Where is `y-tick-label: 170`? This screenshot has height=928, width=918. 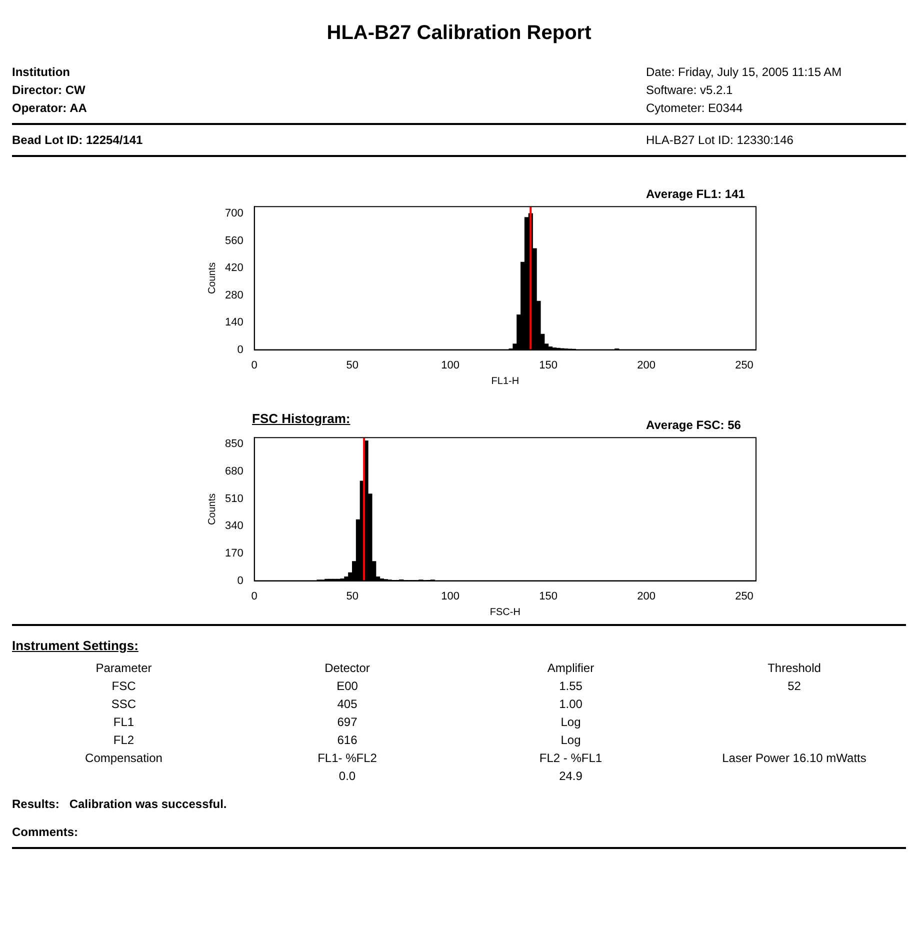 y-tick-label: 170 is located at coordinates (234, 553).